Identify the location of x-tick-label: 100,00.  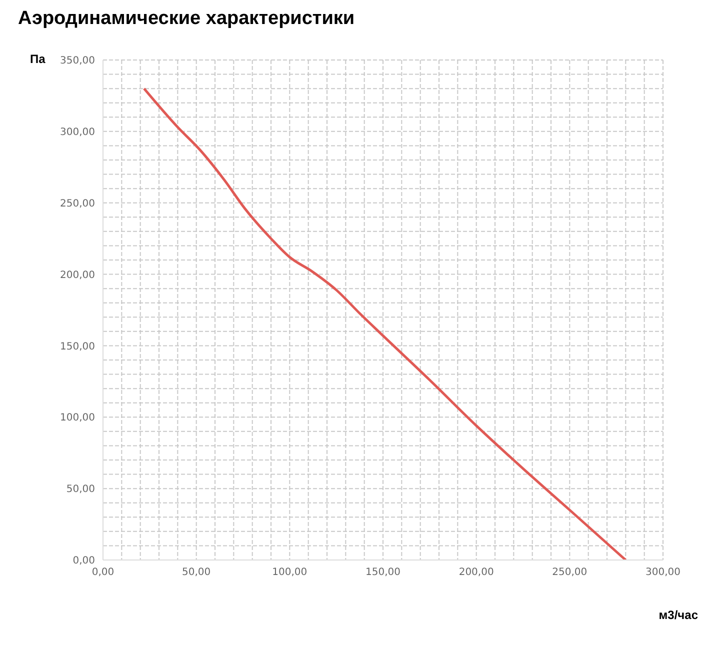
(290, 572).